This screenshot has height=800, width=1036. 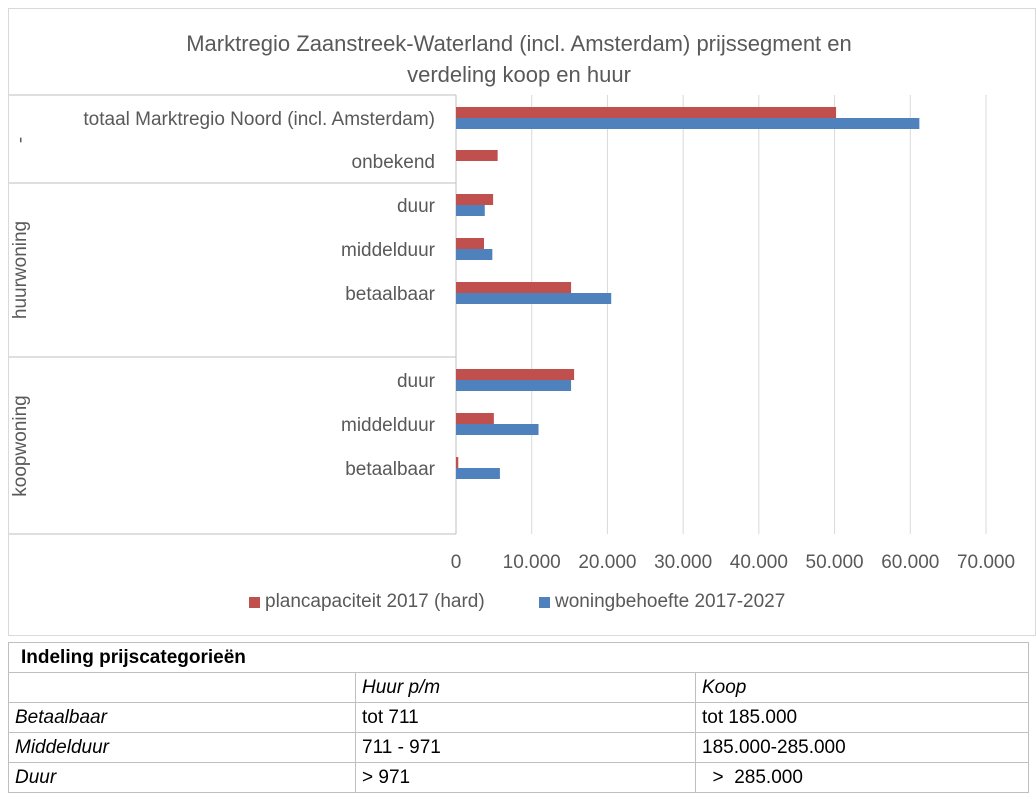 What do you see at coordinates (20, 445) in the screenshot?
I see `group-label: koopwoning` at bounding box center [20, 445].